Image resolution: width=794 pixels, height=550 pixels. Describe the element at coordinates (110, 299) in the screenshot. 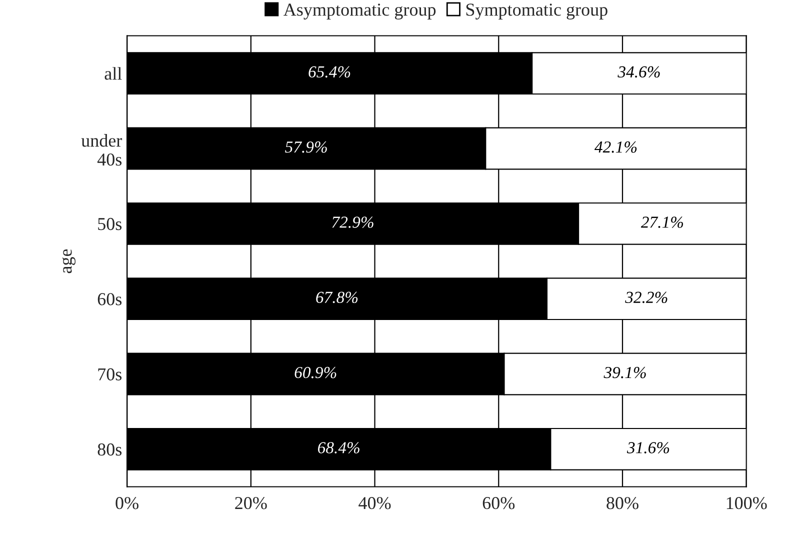

I see `y-tick-label: 60s` at that location.